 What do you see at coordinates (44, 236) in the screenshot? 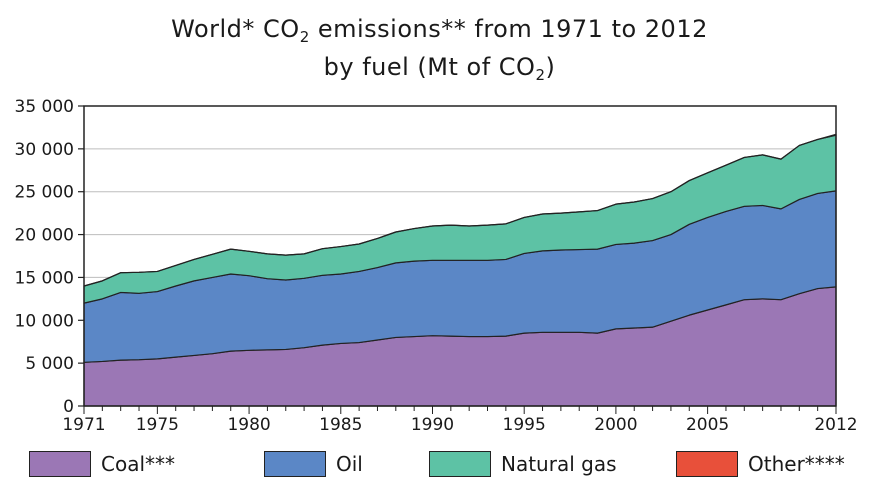
I see `y-tick-label: 20 000` at bounding box center [44, 236].